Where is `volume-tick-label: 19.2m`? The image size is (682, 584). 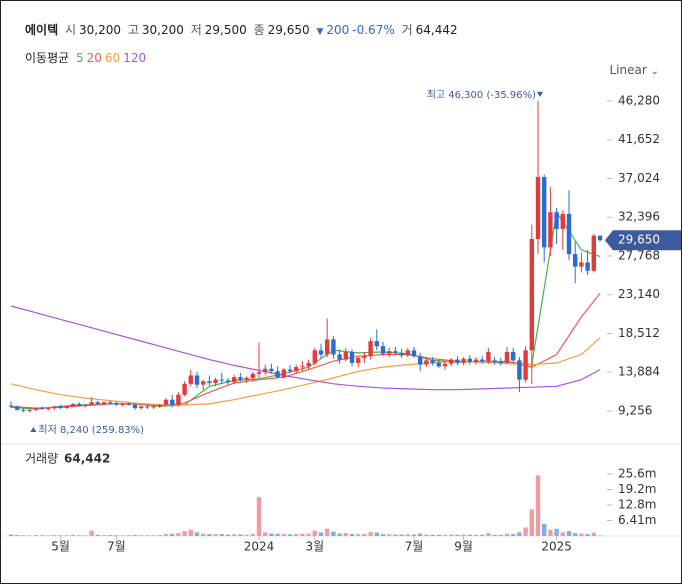
volume-tick-label: 19.2m is located at coordinates (637, 489).